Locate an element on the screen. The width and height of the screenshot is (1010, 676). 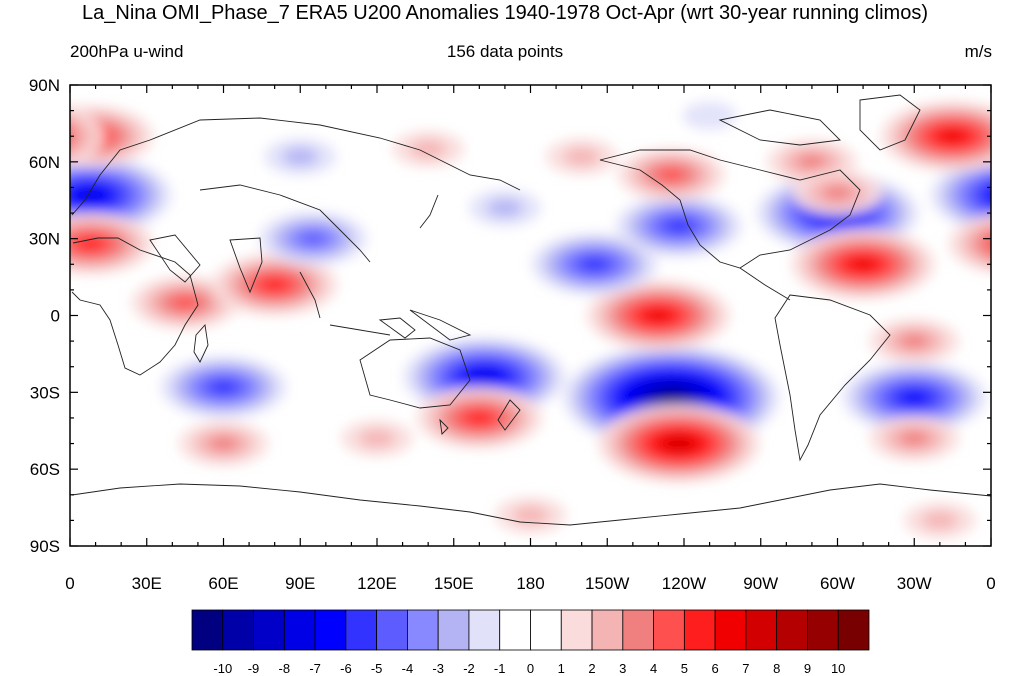
colorbar-label-6: -4 is located at coordinates (408, 668).